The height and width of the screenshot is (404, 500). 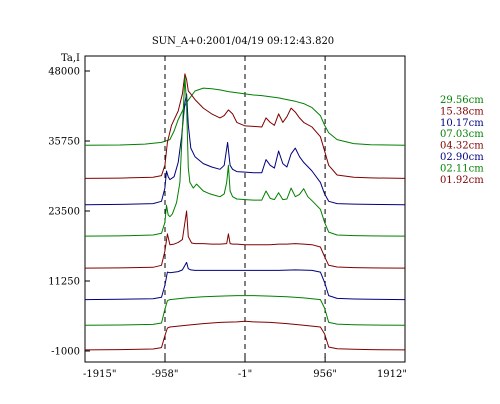 What do you see at coordinates (64, 142) in the screenshot?
I see `y-tick-label: 35750` at bounding box center [64, 142].